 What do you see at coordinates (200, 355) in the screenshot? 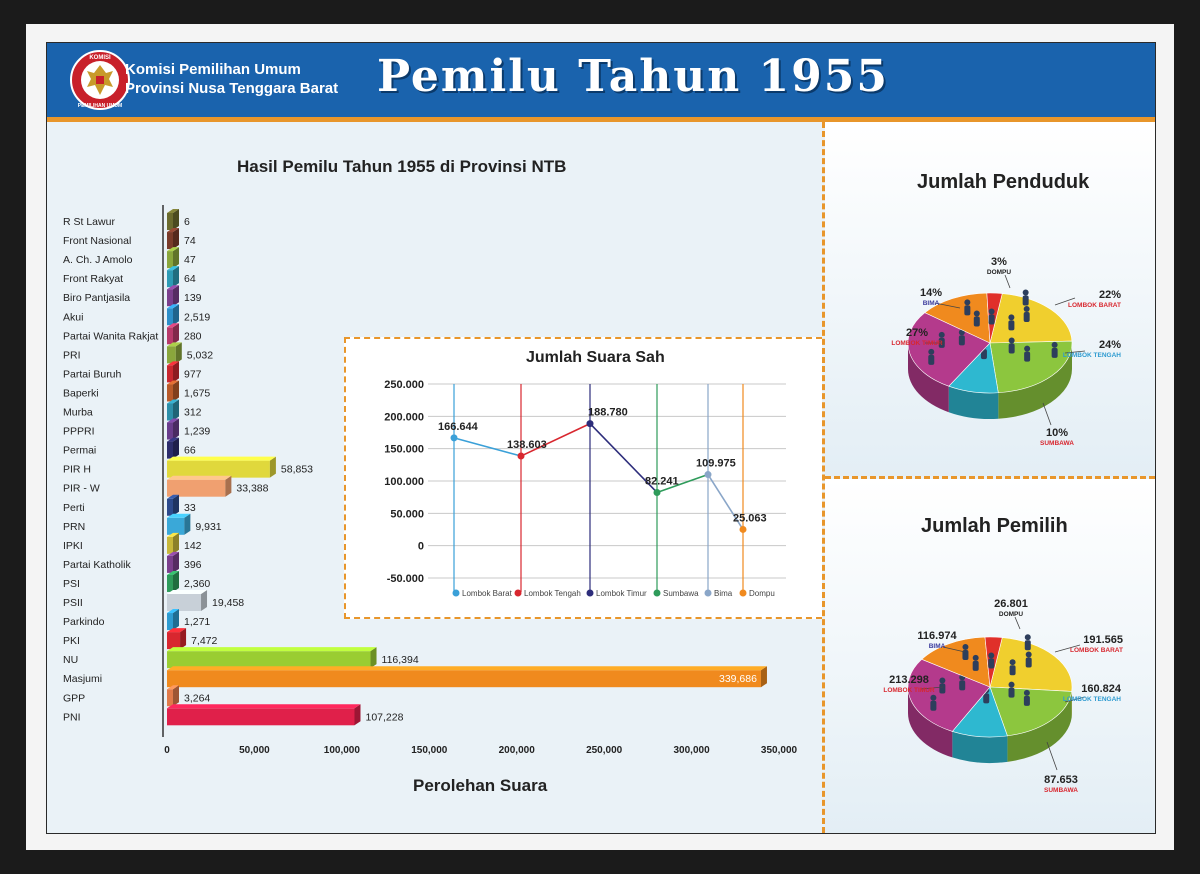
I see `bar-value-label: 5,032` at bounding box center [200, 355].